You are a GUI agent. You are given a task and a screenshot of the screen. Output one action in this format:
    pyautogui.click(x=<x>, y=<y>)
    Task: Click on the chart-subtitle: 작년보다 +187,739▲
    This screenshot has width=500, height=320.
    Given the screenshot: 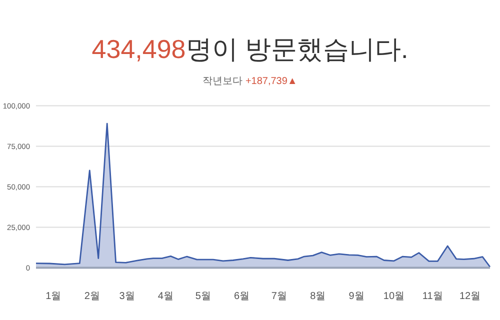 What is the action you would take?
    pyautogui.click(x=250, y=81)
    